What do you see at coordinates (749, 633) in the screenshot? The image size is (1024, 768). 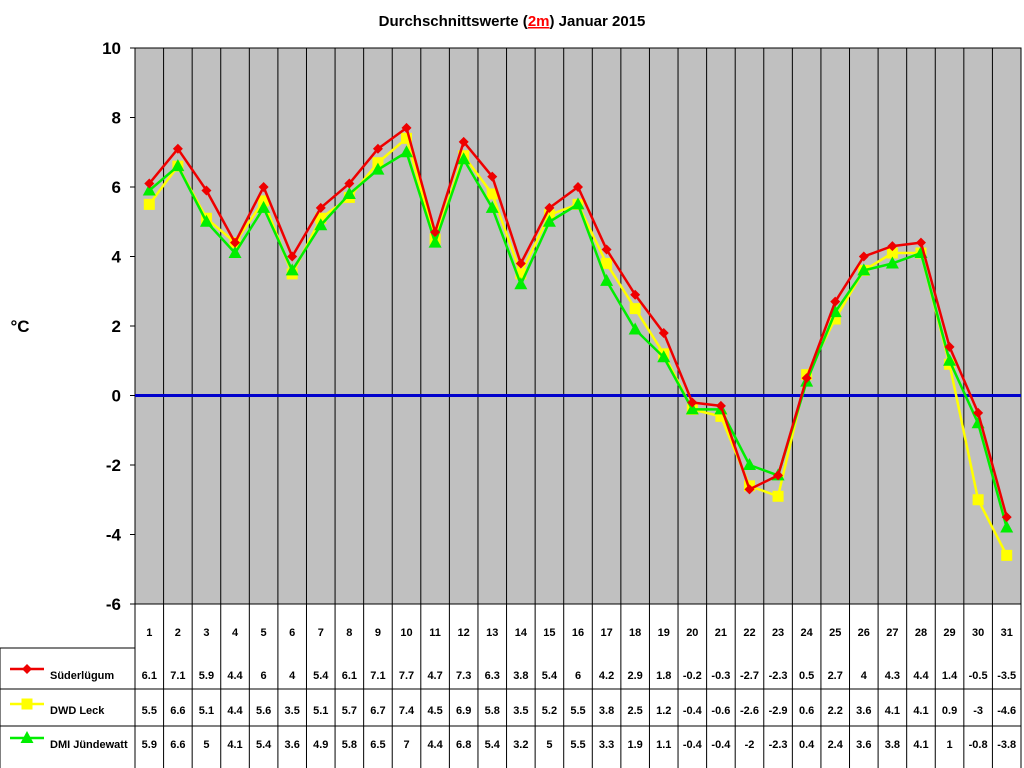 I see `x-tick-label: 22` at bounding box center [749, 633].